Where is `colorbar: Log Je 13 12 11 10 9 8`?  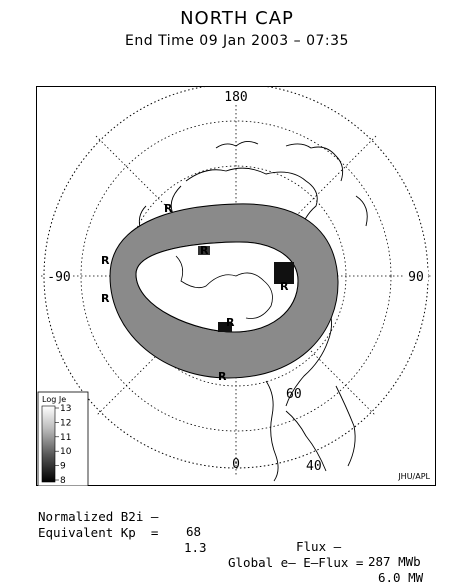 colorbar: Log Je 13 12 11 10 9 8 is located at coordinates (63, 438).